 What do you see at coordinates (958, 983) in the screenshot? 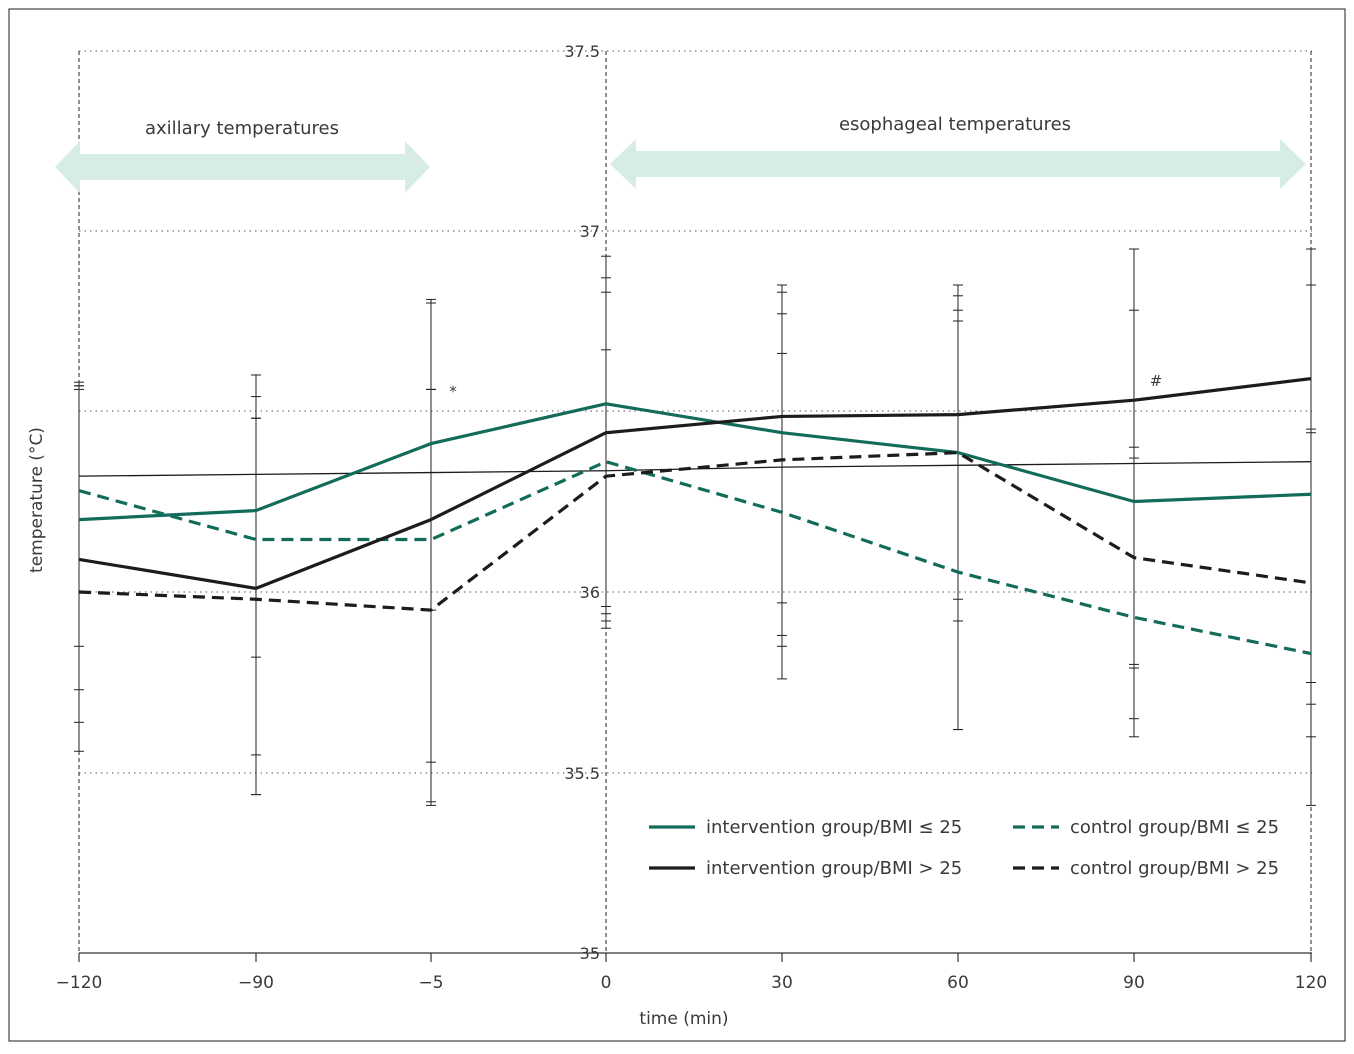
I see `x-tick-label: 60` at bounding box center [958, 983].